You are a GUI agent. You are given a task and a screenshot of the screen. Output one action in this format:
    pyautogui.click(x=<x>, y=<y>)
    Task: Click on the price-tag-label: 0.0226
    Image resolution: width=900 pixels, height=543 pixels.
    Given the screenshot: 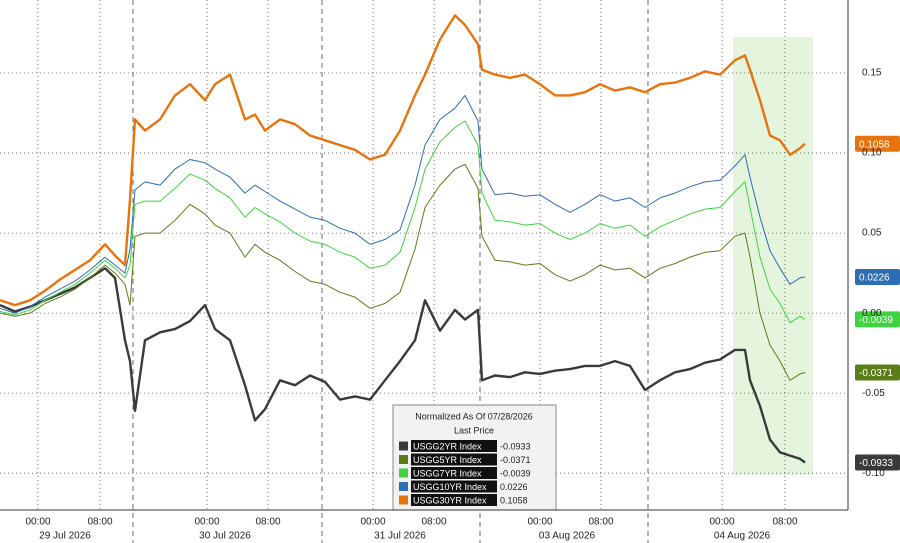 What is the action you would take?
    pyautogui.click(x=874, y=278)
    